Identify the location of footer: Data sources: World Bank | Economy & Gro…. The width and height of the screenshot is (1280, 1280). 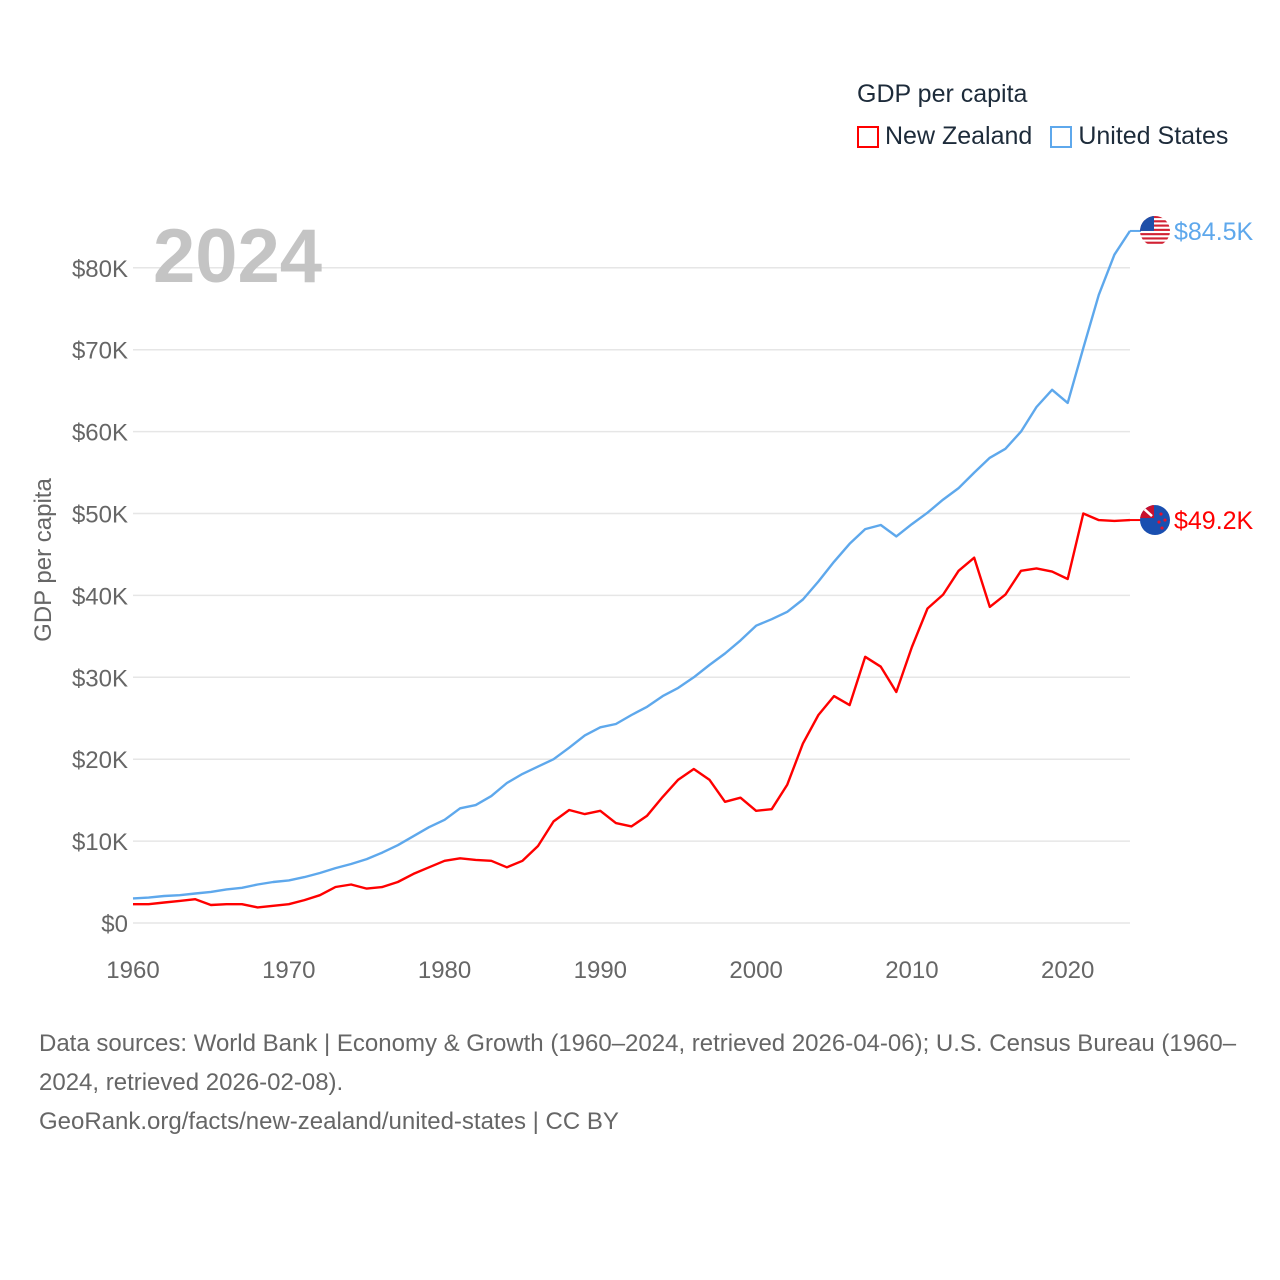
(639, 1082).